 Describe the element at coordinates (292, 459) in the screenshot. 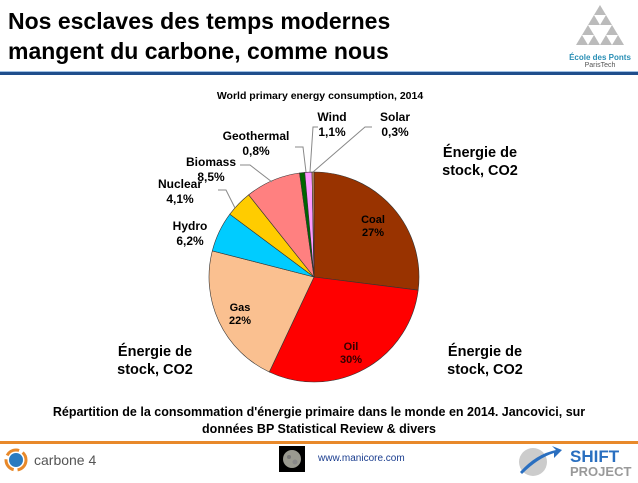

I see `moon-image` at that location.